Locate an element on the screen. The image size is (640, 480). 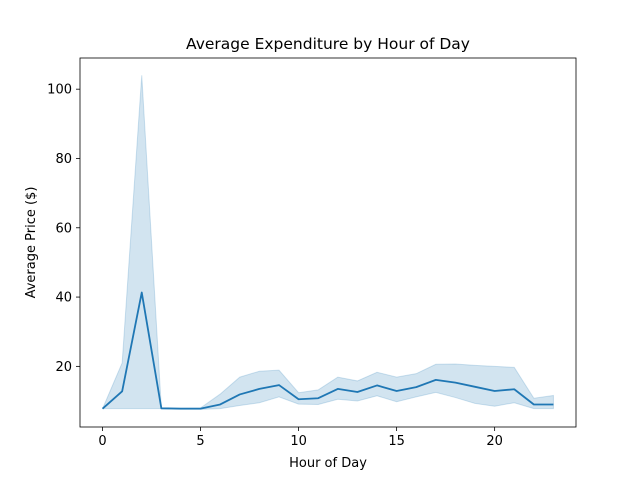
y-tick-label: 20 is located at coordinates (63, 367).